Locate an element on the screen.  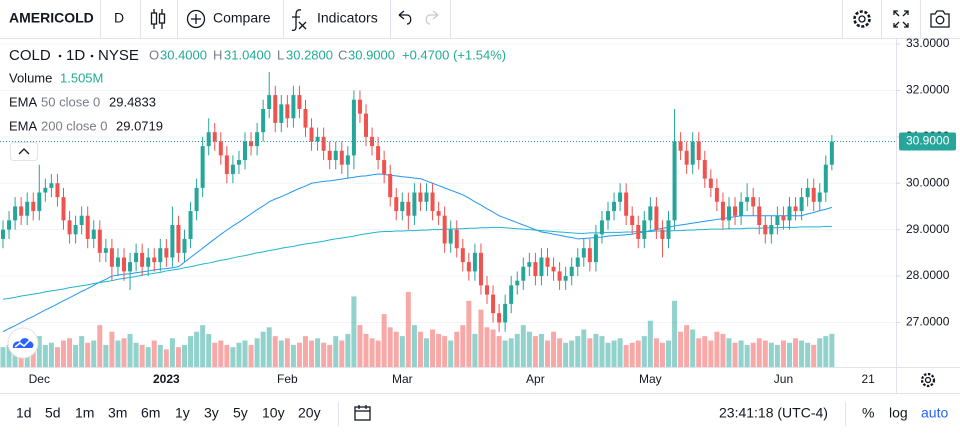
range-button: 1d is located at coordinates (24, 413).